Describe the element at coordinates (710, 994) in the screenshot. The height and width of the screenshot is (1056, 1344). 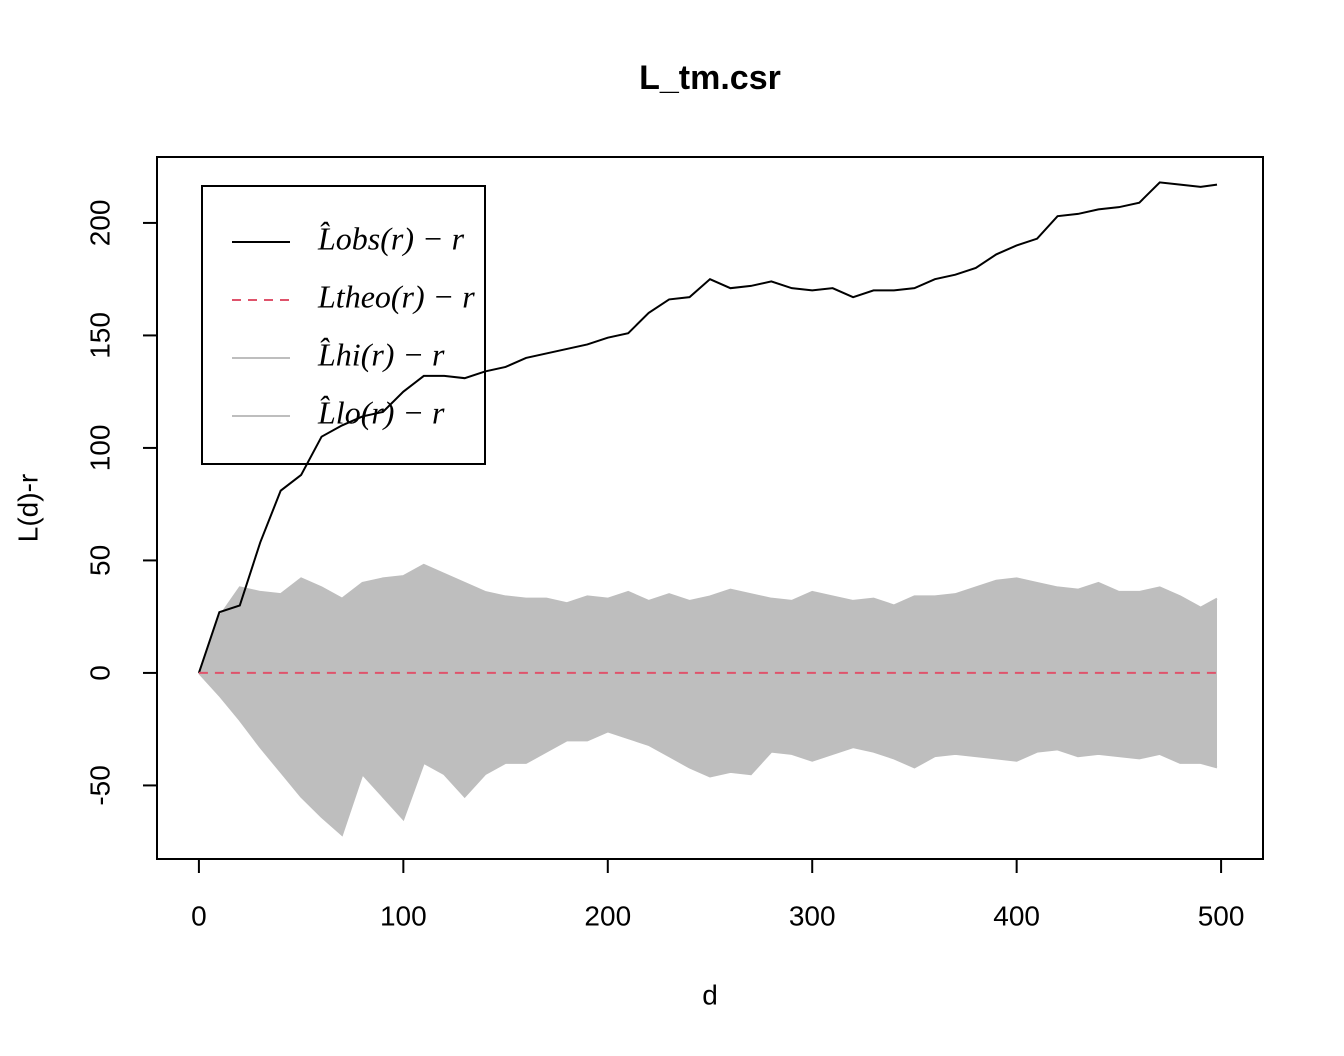
I see `x-axis-label: d` at that location.